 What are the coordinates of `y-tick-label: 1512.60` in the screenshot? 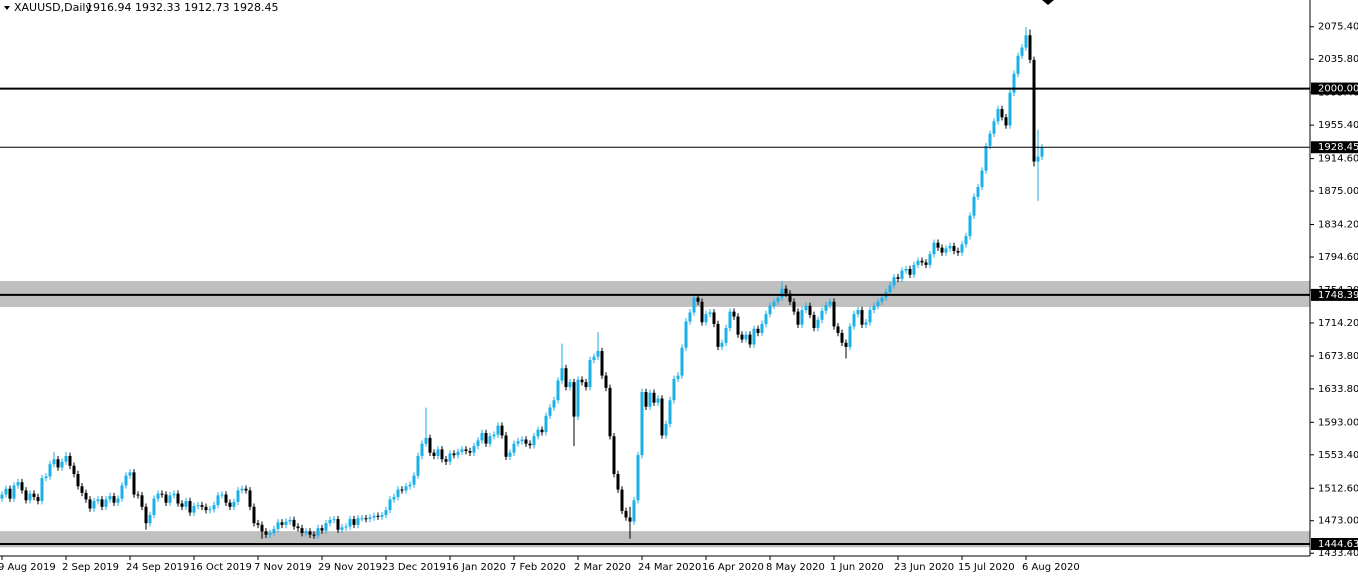 It's located at (1338, 488).